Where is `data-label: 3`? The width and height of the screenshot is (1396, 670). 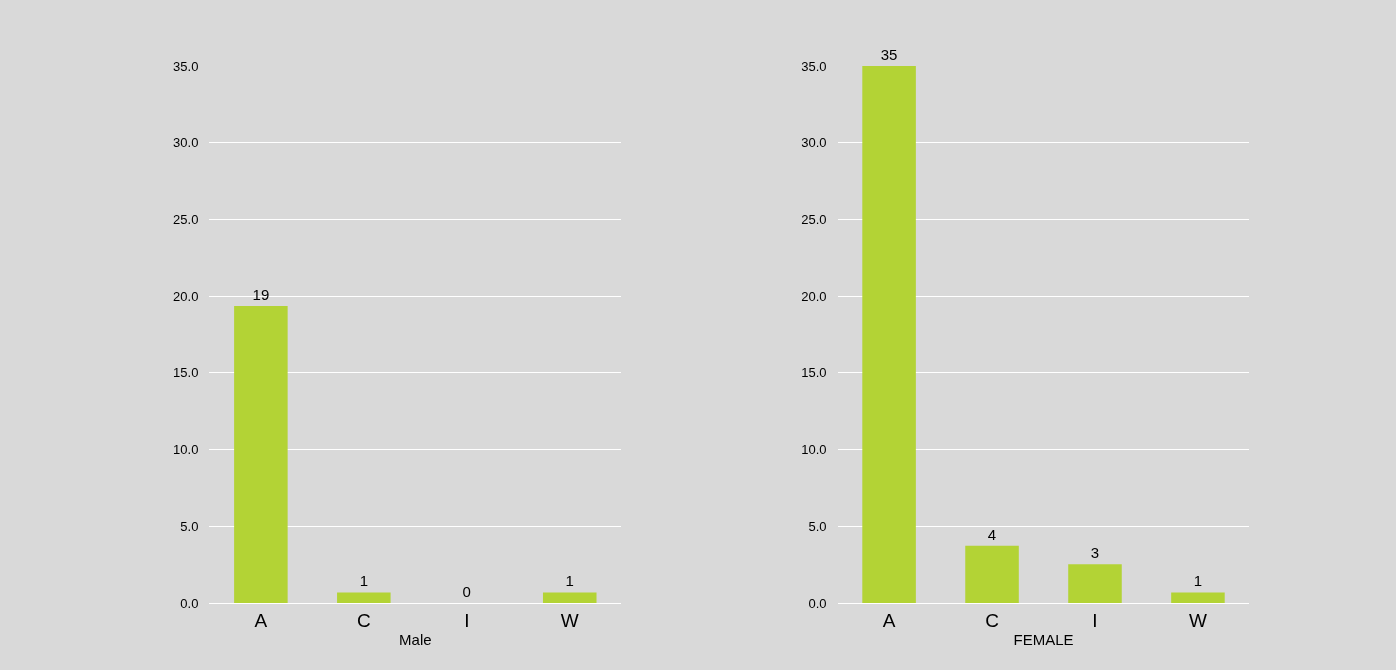
data-label: 3 is located at coordinates (1095, 553).